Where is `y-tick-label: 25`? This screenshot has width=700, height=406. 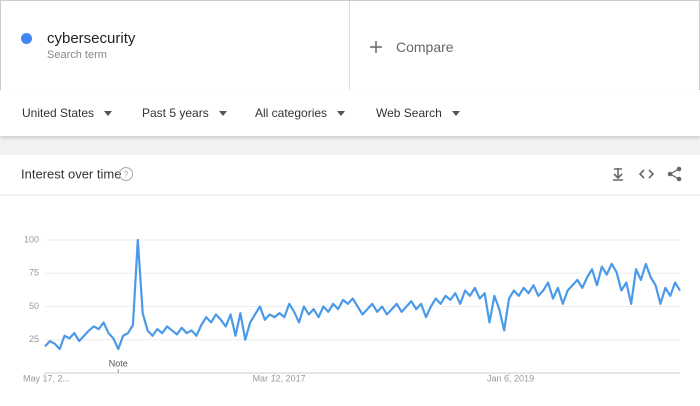
y-tick-label: 25 is located at coordinates (34, 339).